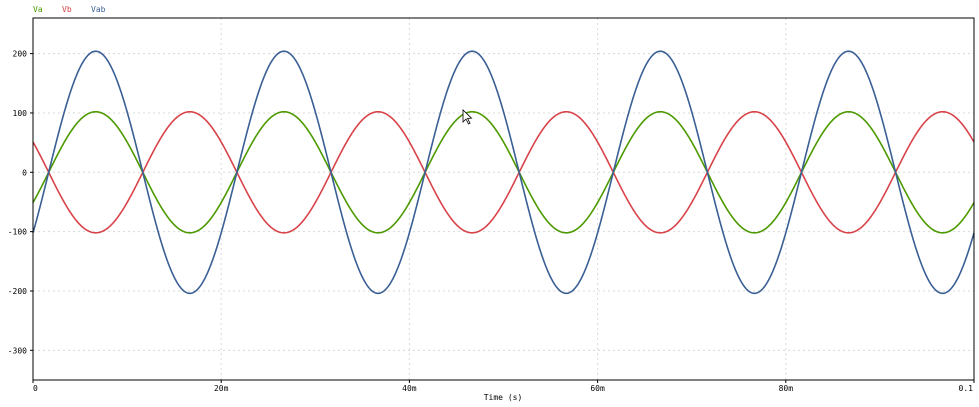 The height and width of the screenshot is (407, 979). Describe the element at coordinates (98, 9) in the screenshot. I see `legend-entry-vab: Vab` at that location.